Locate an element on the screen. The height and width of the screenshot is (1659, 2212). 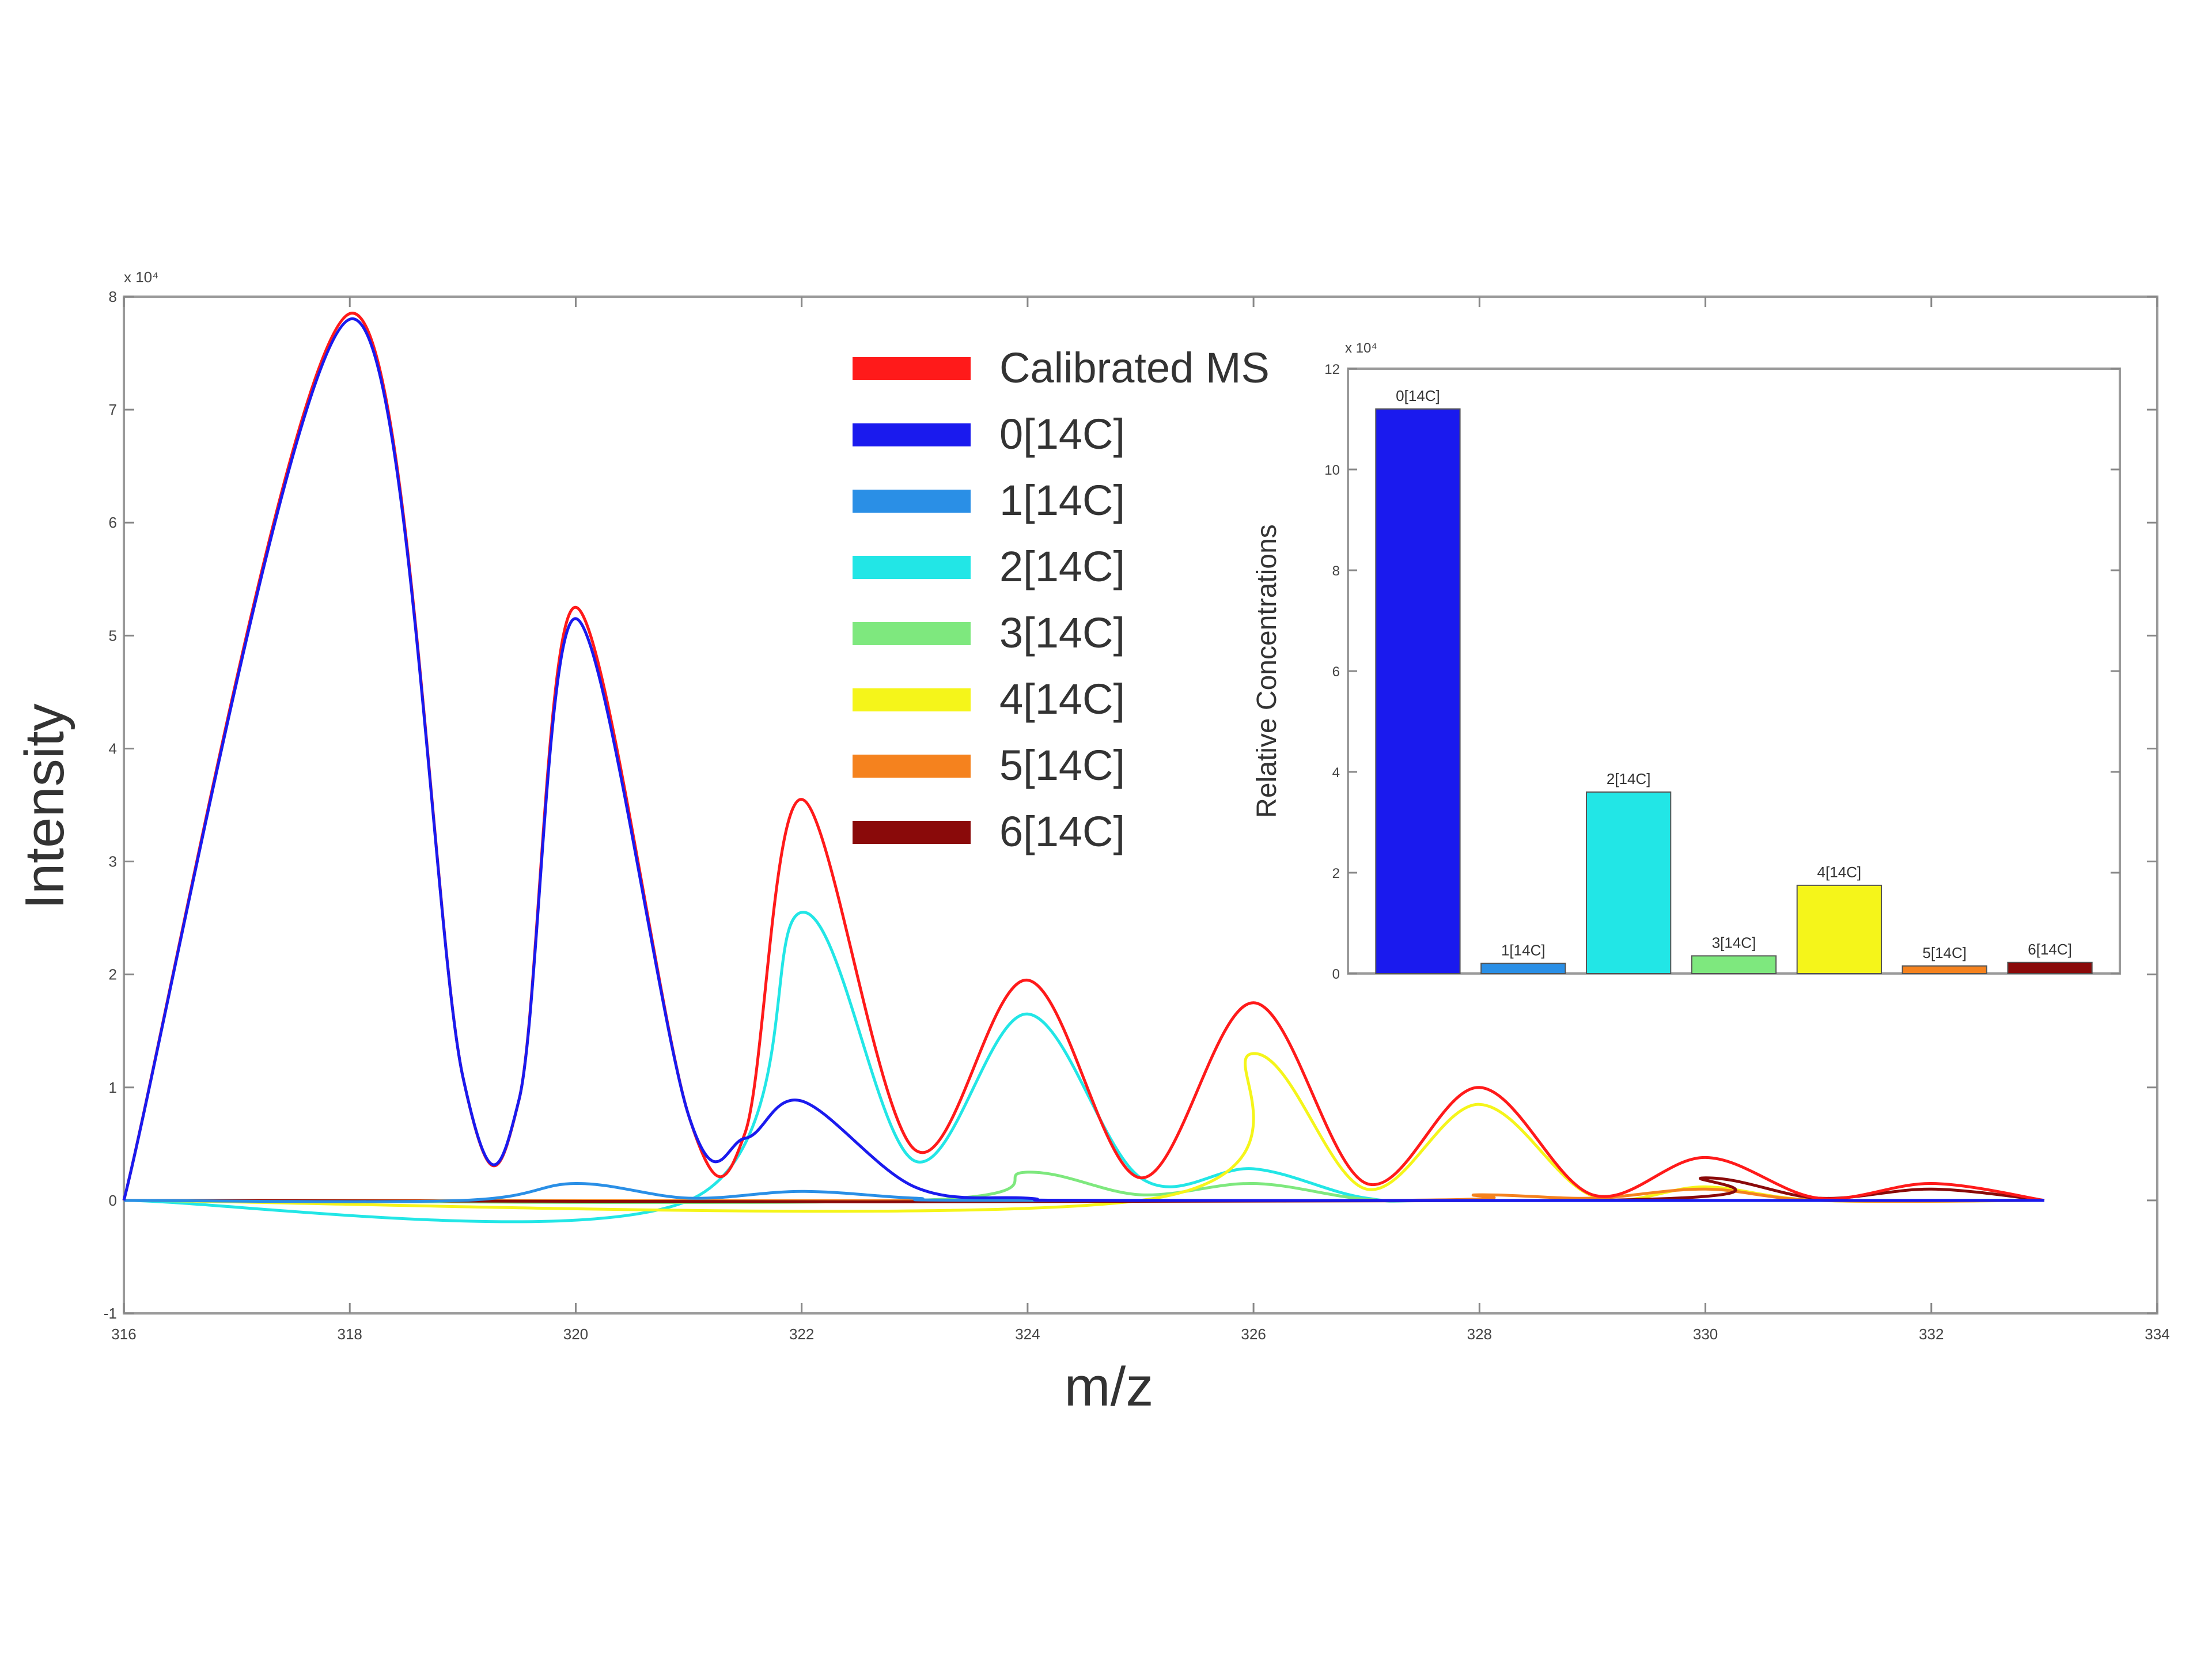
y-tick-label: 5 is located at coordinates (113, 635).